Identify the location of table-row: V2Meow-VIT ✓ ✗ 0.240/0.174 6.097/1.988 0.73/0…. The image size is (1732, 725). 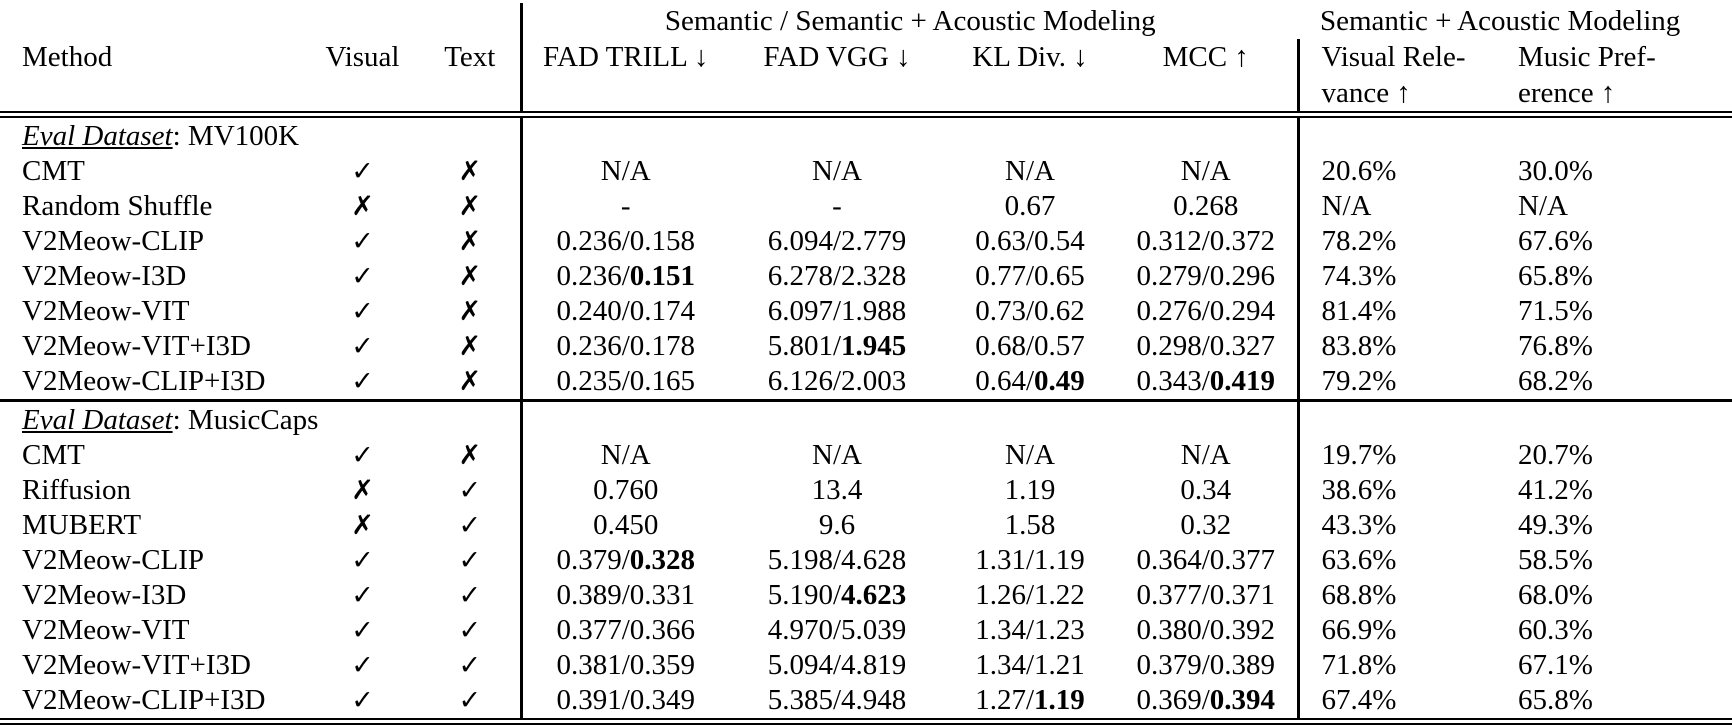
(866, 311).